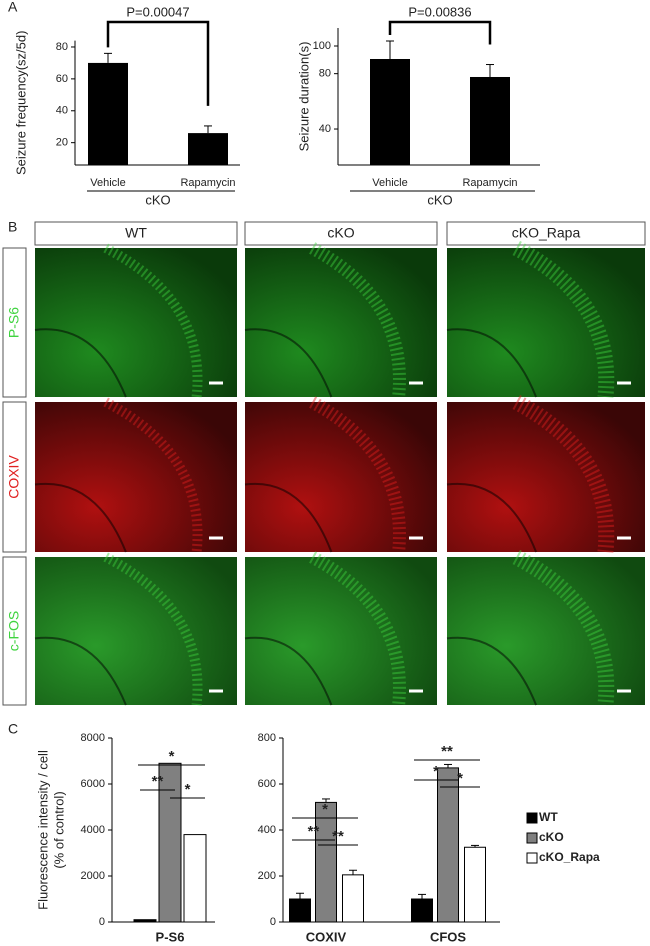  Describe the element at coordinates (58, 829) in the screenshot. I see `y-axis-label: (% of control)` at that location.